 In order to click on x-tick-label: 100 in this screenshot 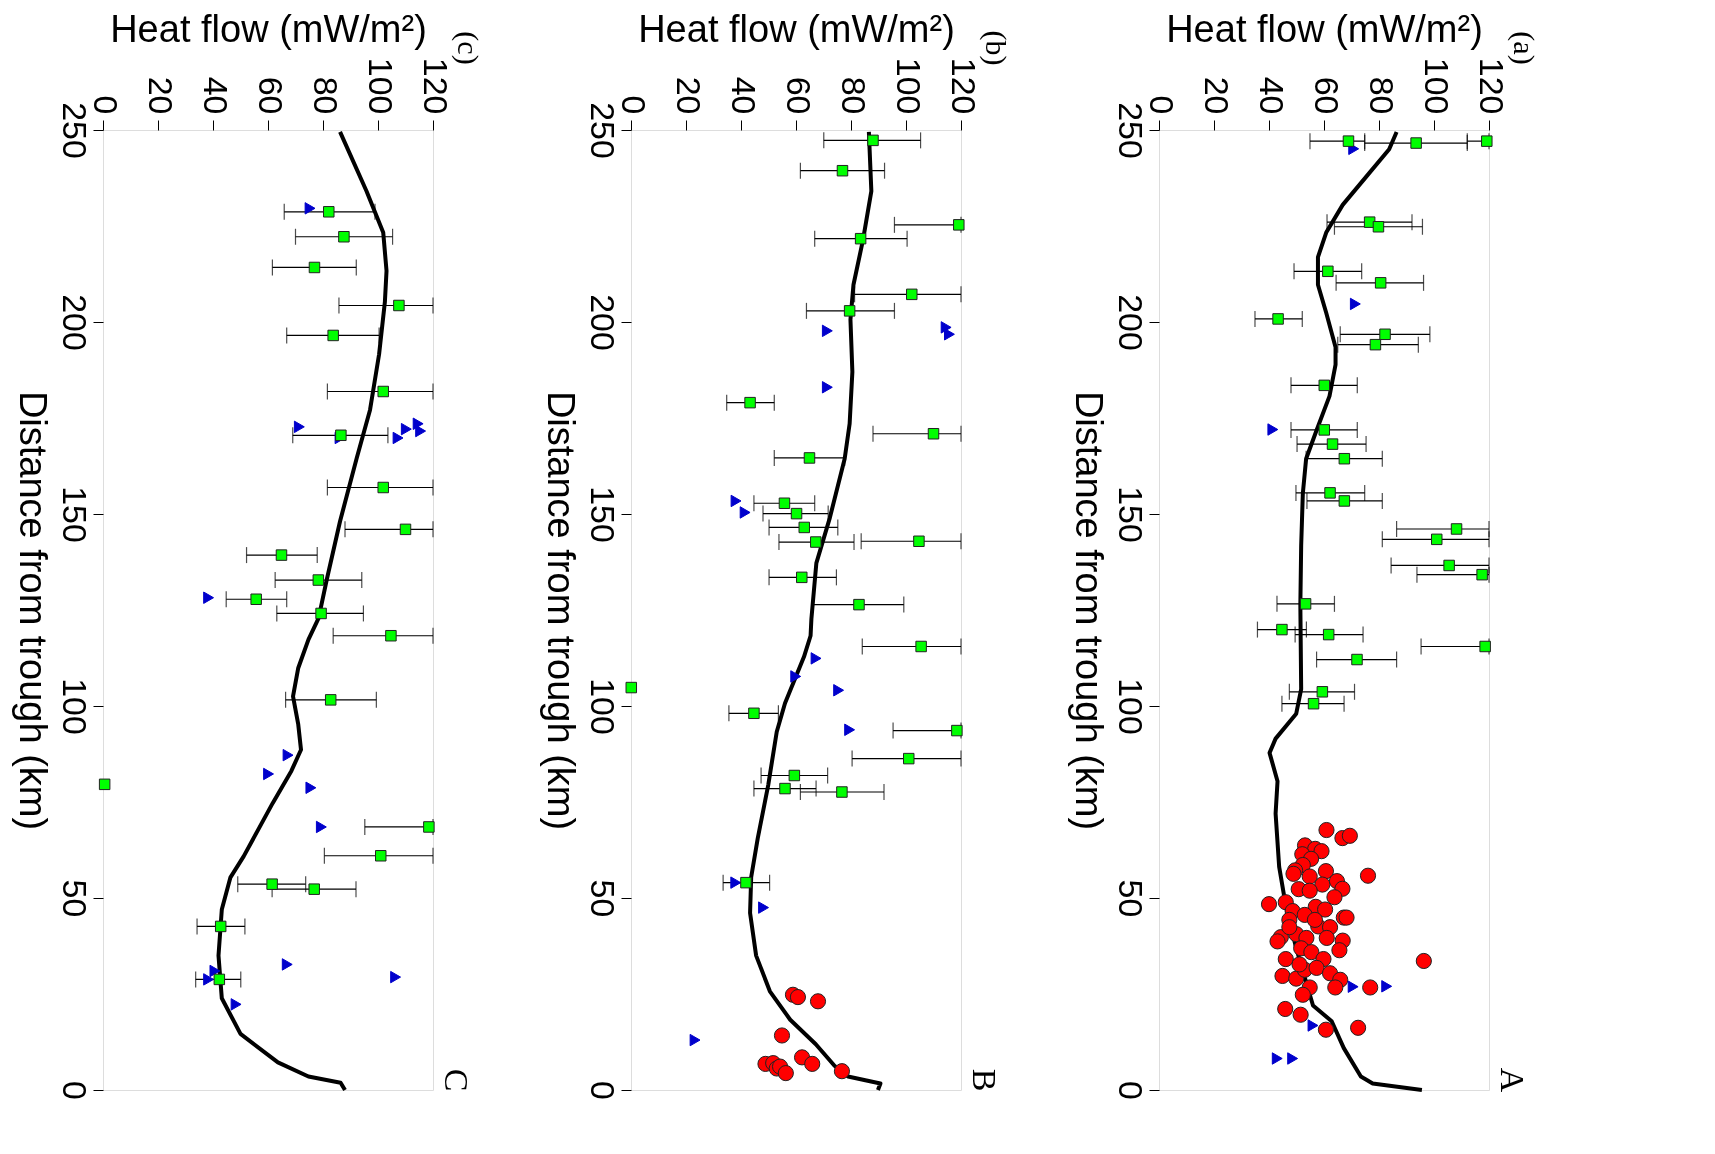, I will do `click(1436, 86)`.